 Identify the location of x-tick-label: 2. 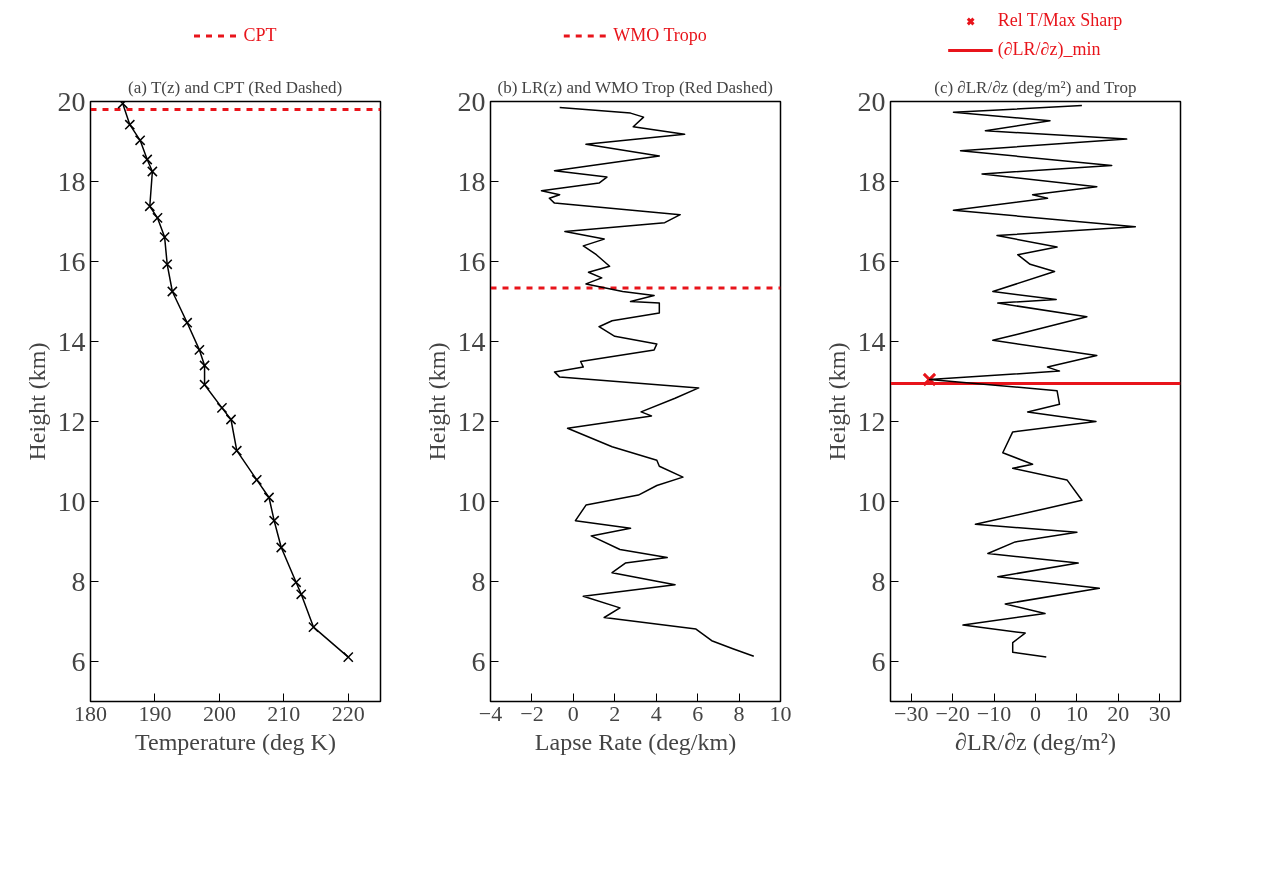
(615, 713).